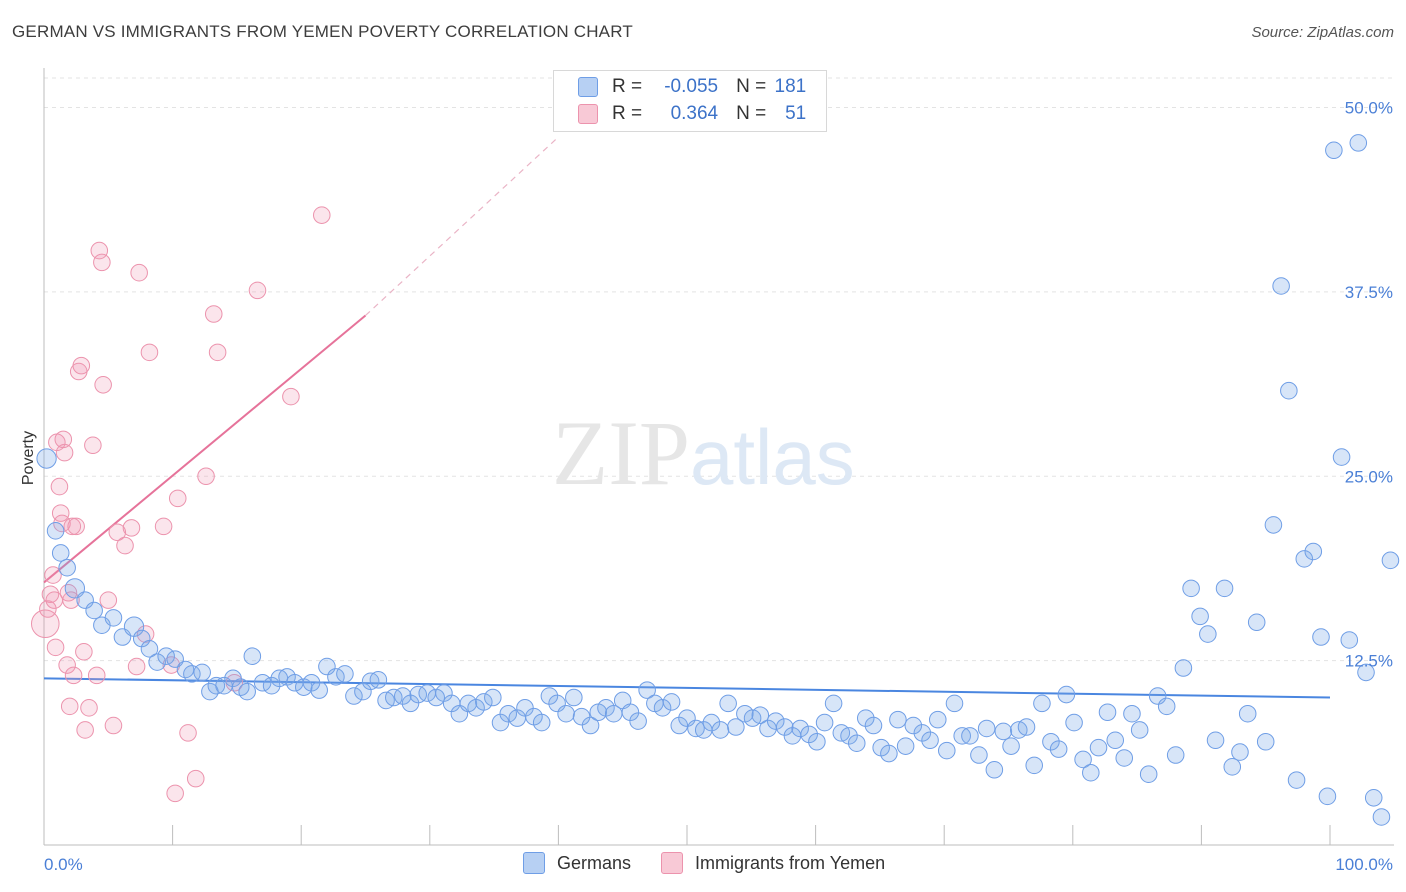  I want to click on legend-swatch-germans, so click(534, 863).